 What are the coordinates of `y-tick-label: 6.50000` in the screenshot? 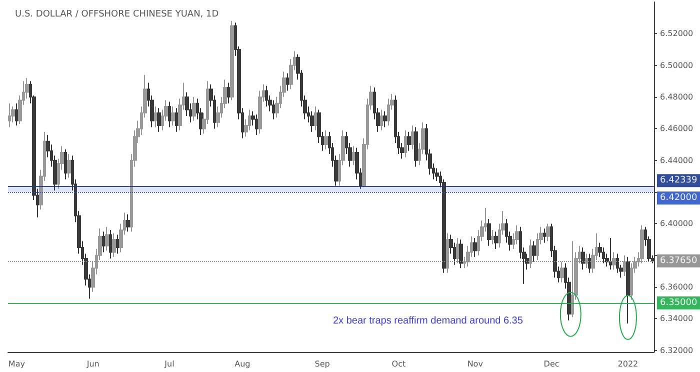 It's located at (677, 65).